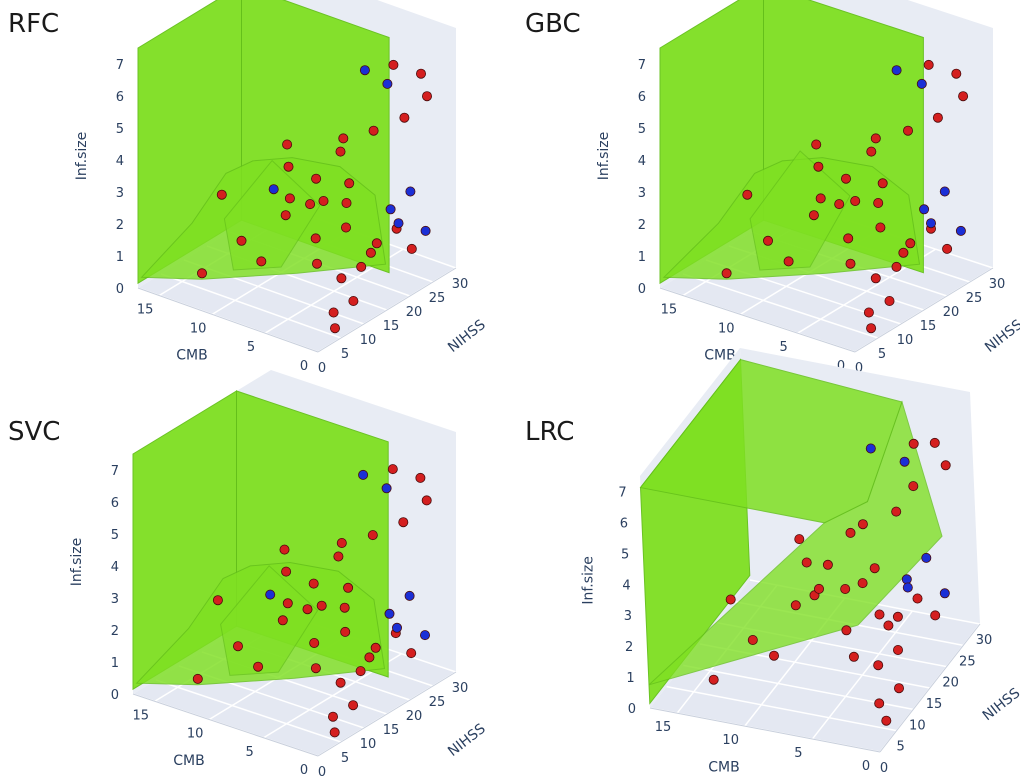  I want to click on y-tick-label-lrc: 15, so click(663, 727).